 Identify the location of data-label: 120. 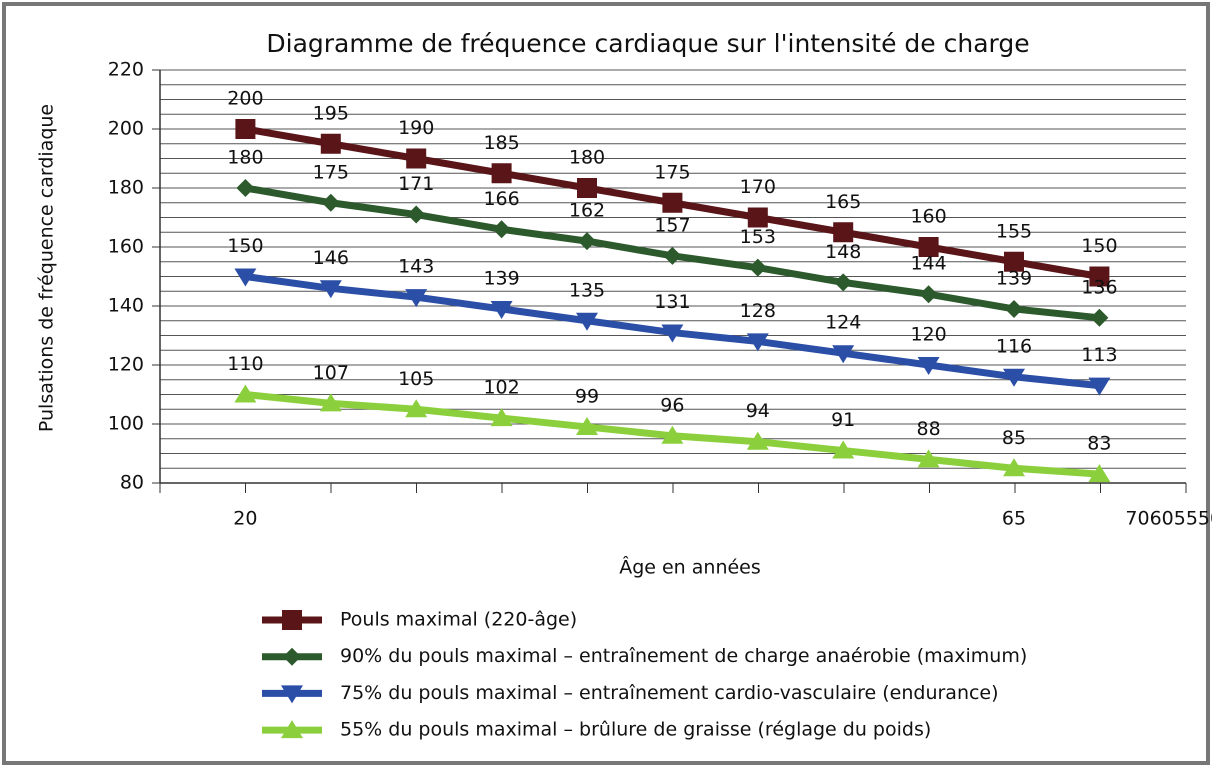
(928, 335).